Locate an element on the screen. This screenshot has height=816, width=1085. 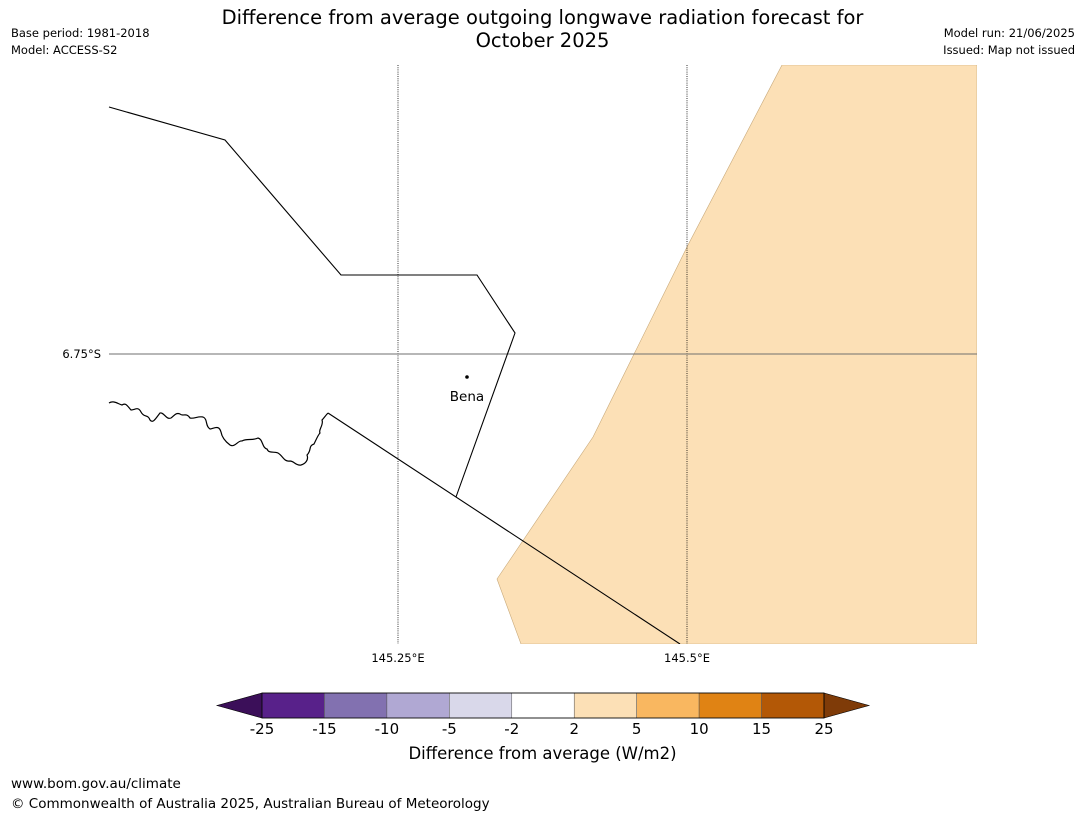
colorbar is located at coordinates (543, 705).